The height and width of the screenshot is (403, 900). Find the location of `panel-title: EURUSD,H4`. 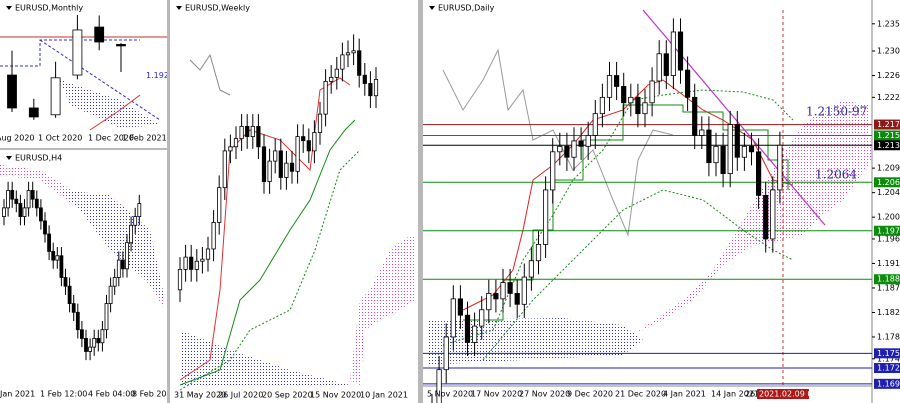

panel-title: EURUSD,H4 is located at coordinates (38, 158).